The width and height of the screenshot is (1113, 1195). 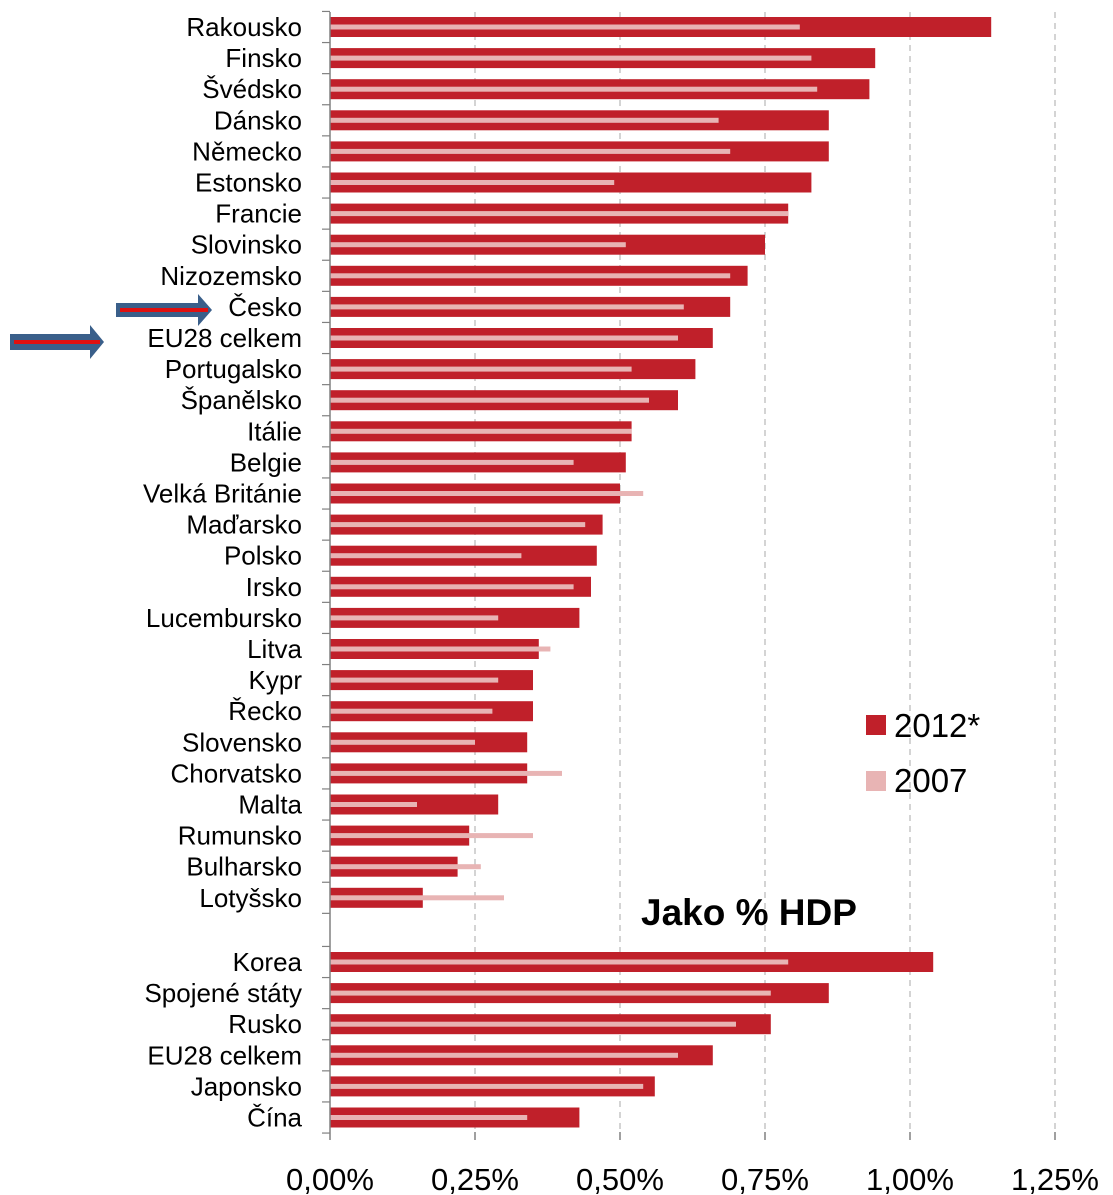 What do you see at coordinates (274, 431) in the screenshot?
I see `category-label: Itálie` at bounding box center [274, 431].